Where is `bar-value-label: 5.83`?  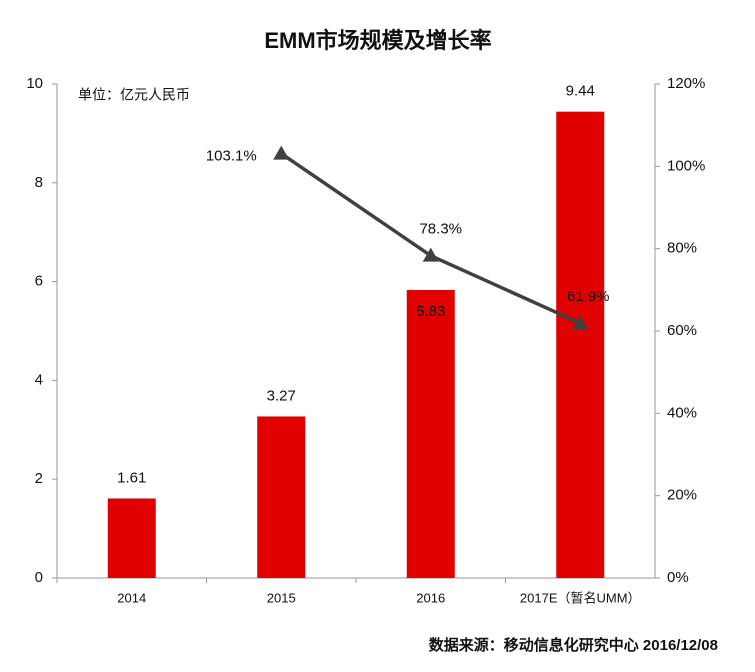 bar-value-label: 5.83 is located at coordinates (430, 311).